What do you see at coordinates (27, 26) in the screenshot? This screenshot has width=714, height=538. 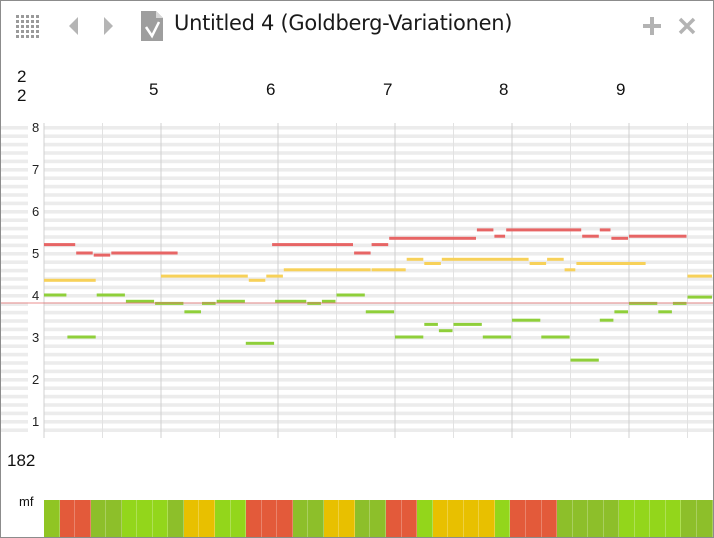 I see `grid-icon` at bounding box center [27, 26].